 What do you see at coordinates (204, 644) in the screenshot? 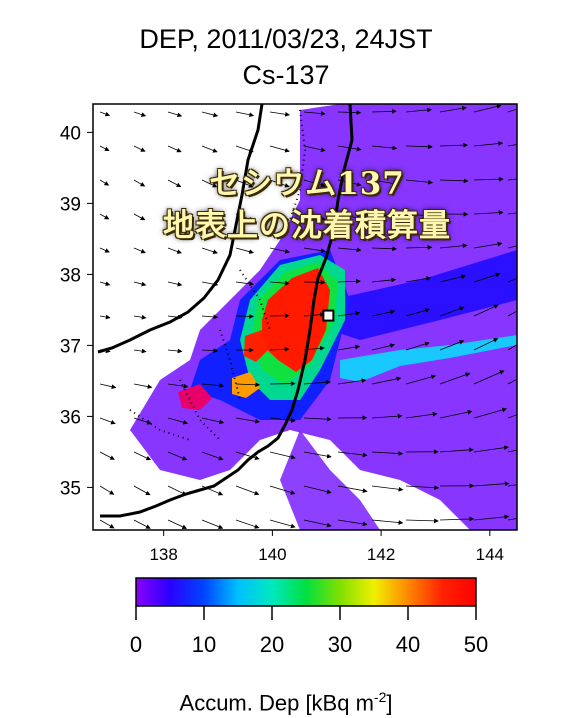
I see `colorbar-tick-label: 10` at bounding box center [204, 644].